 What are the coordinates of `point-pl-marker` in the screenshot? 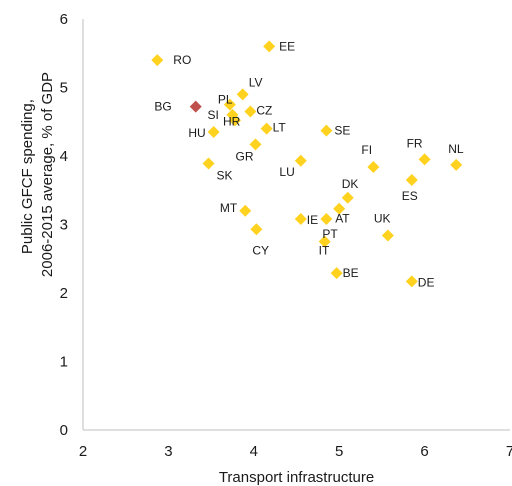 It's located at (229, 104).